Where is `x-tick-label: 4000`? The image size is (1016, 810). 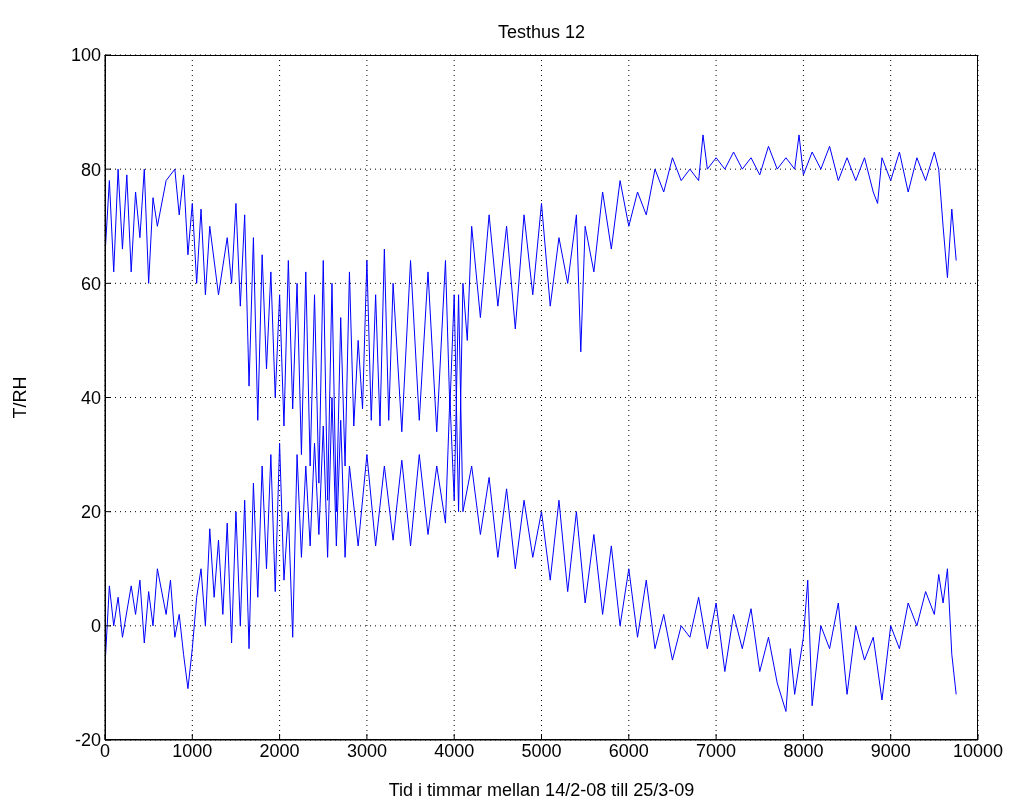 x-tick-label: 4000 is located at coordinates (454, 750).